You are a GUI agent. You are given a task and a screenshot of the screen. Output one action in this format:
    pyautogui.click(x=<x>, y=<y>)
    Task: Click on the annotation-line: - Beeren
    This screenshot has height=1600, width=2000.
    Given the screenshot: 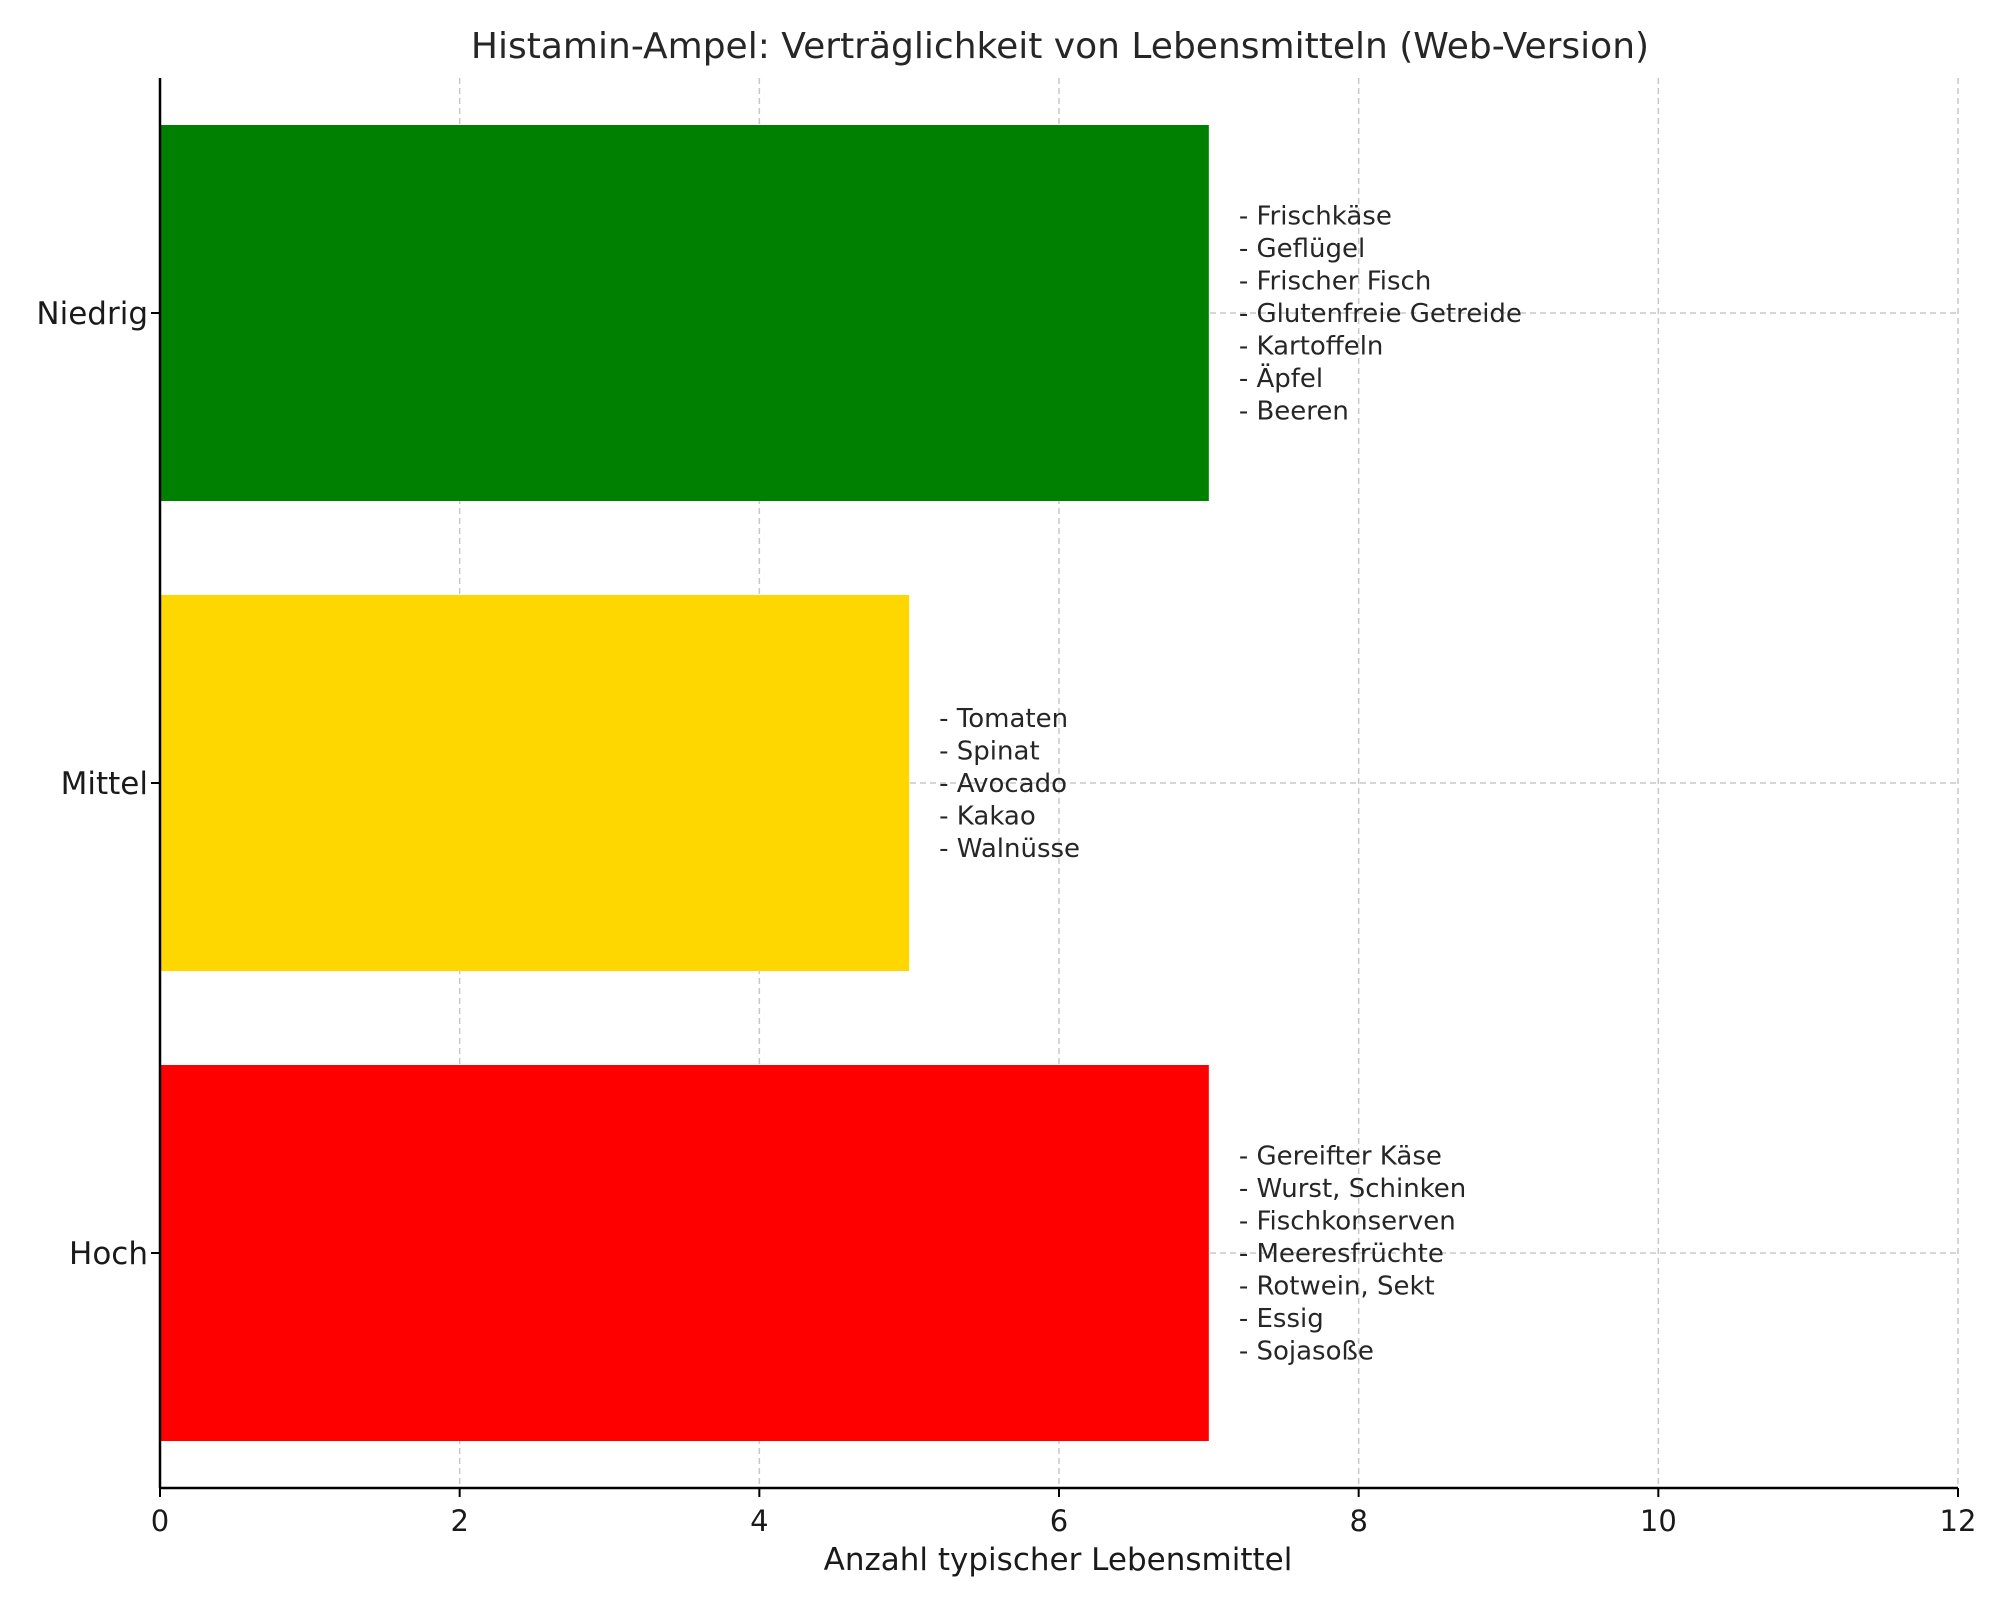 What is the action you would take?
    pyautogui.click(x=1294, y=412)
    